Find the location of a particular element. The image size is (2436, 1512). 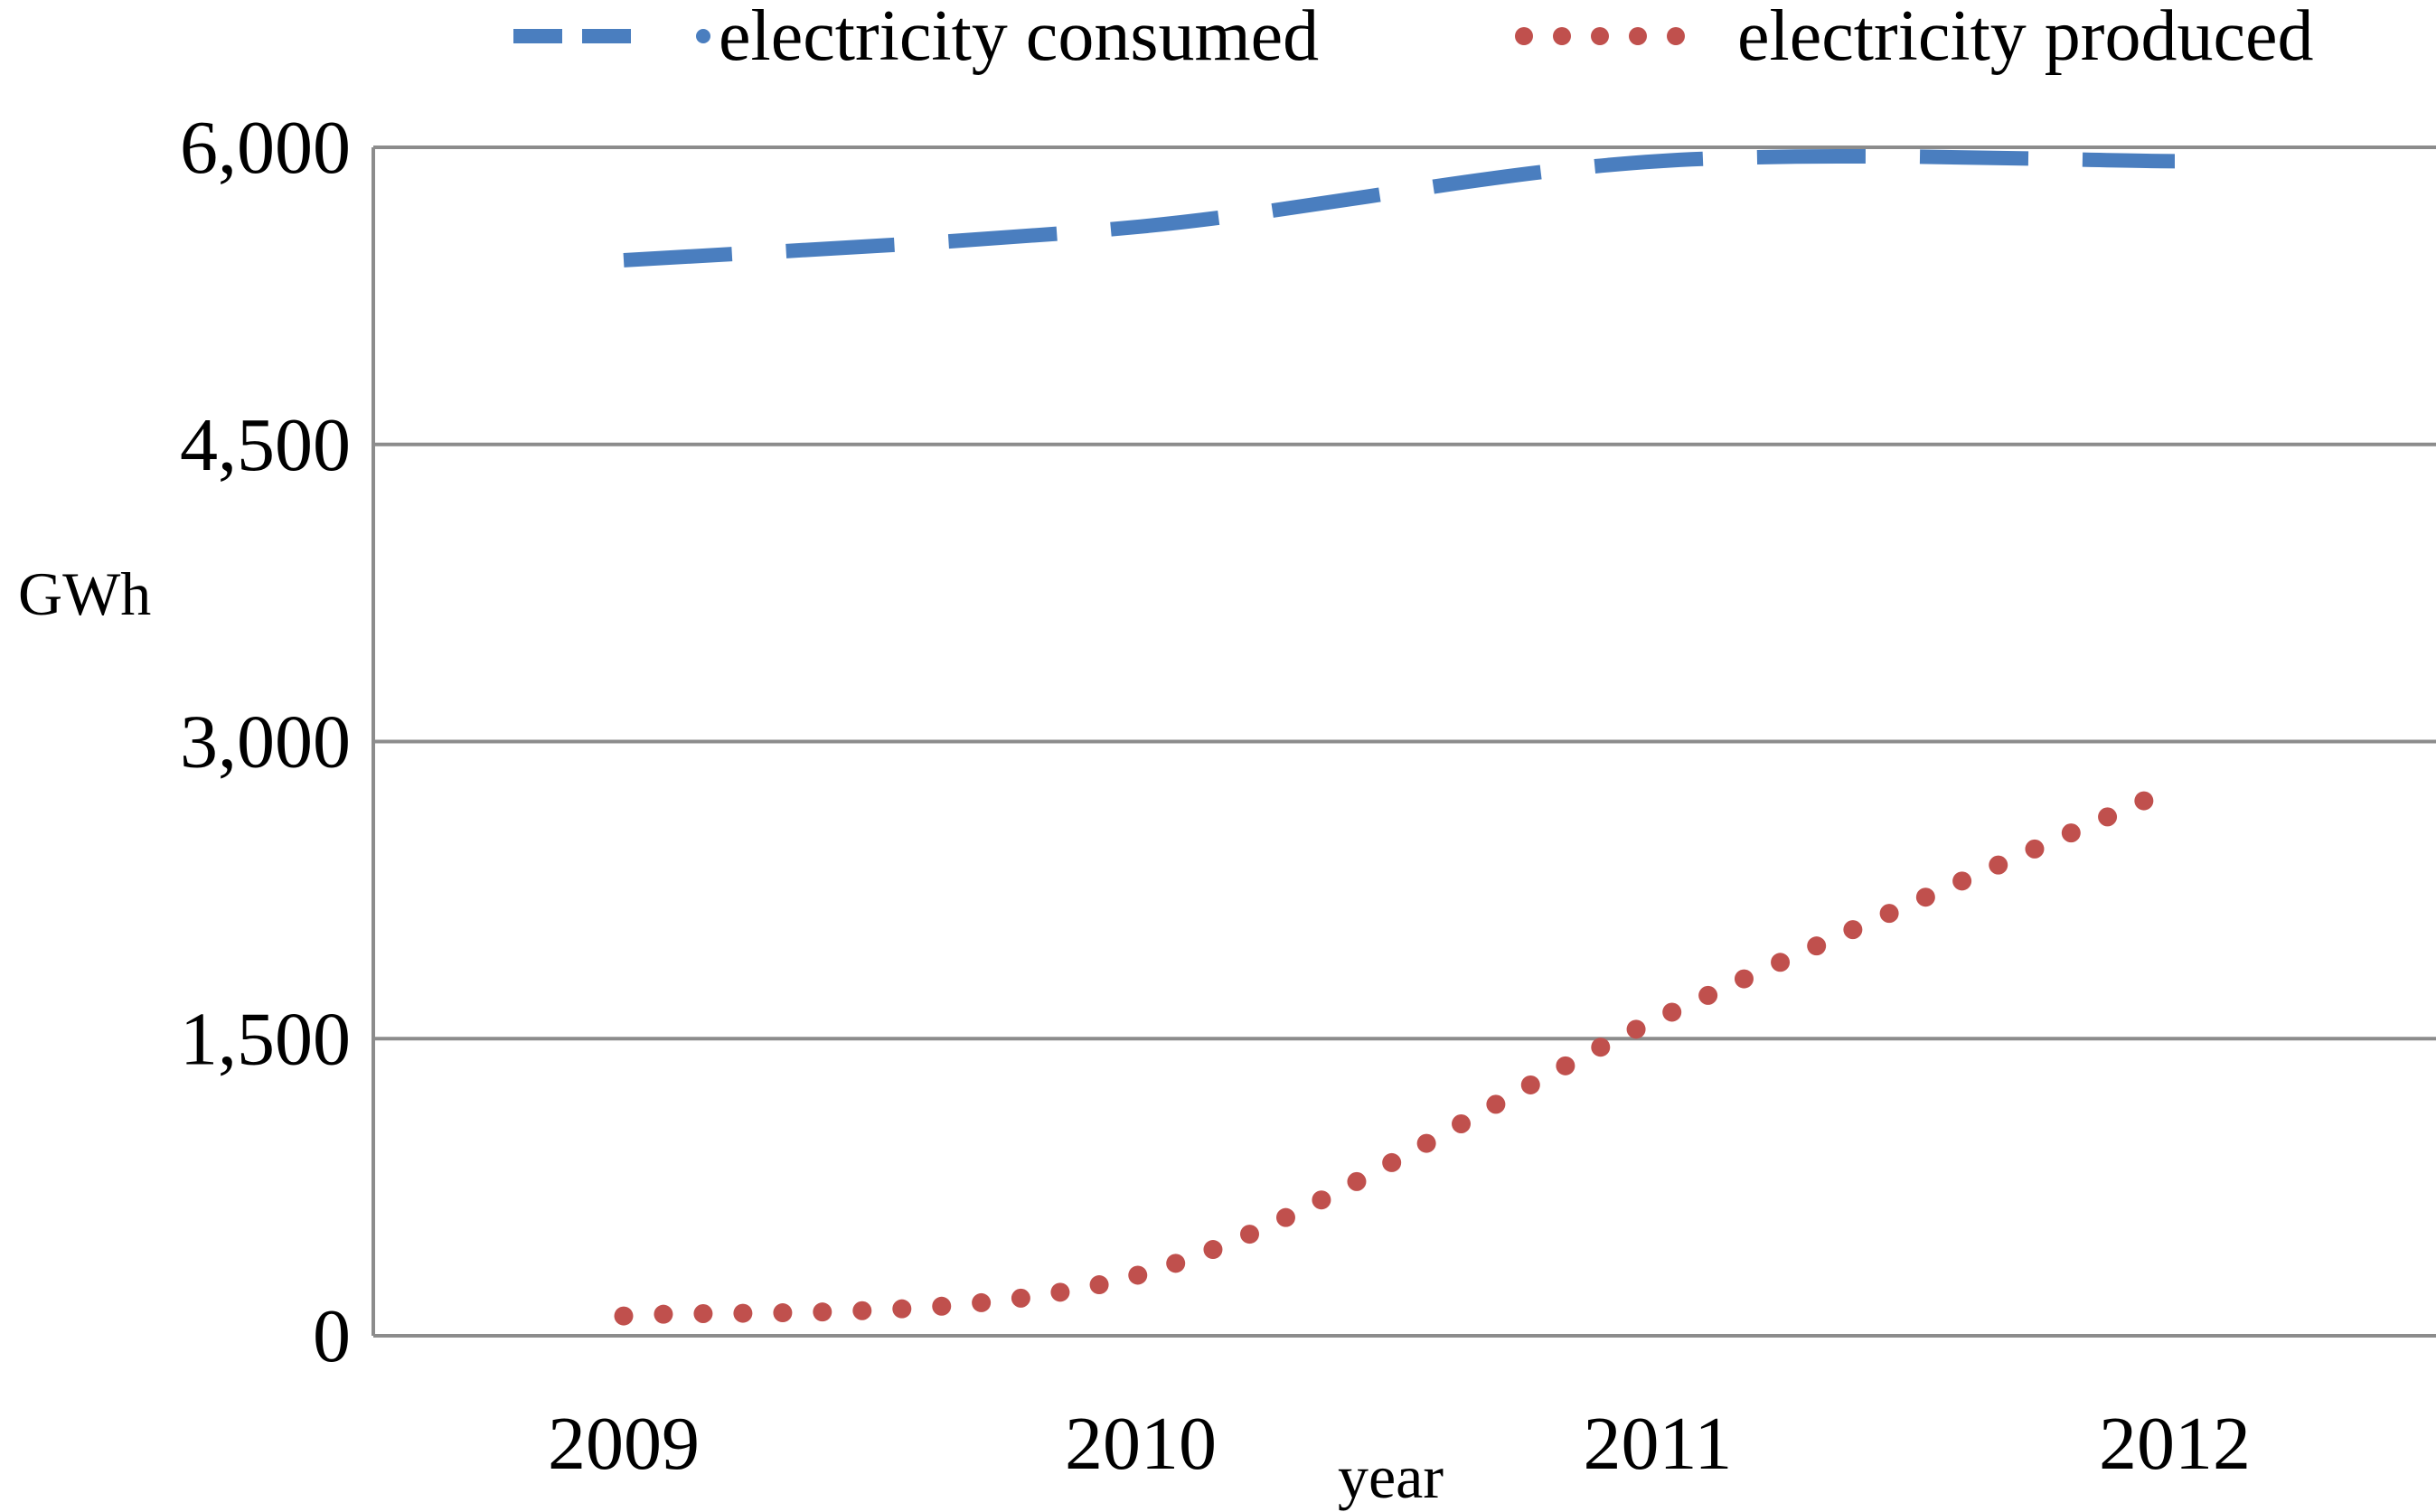

y-tick-label: 3,000 is located at coordinates (265, 742).